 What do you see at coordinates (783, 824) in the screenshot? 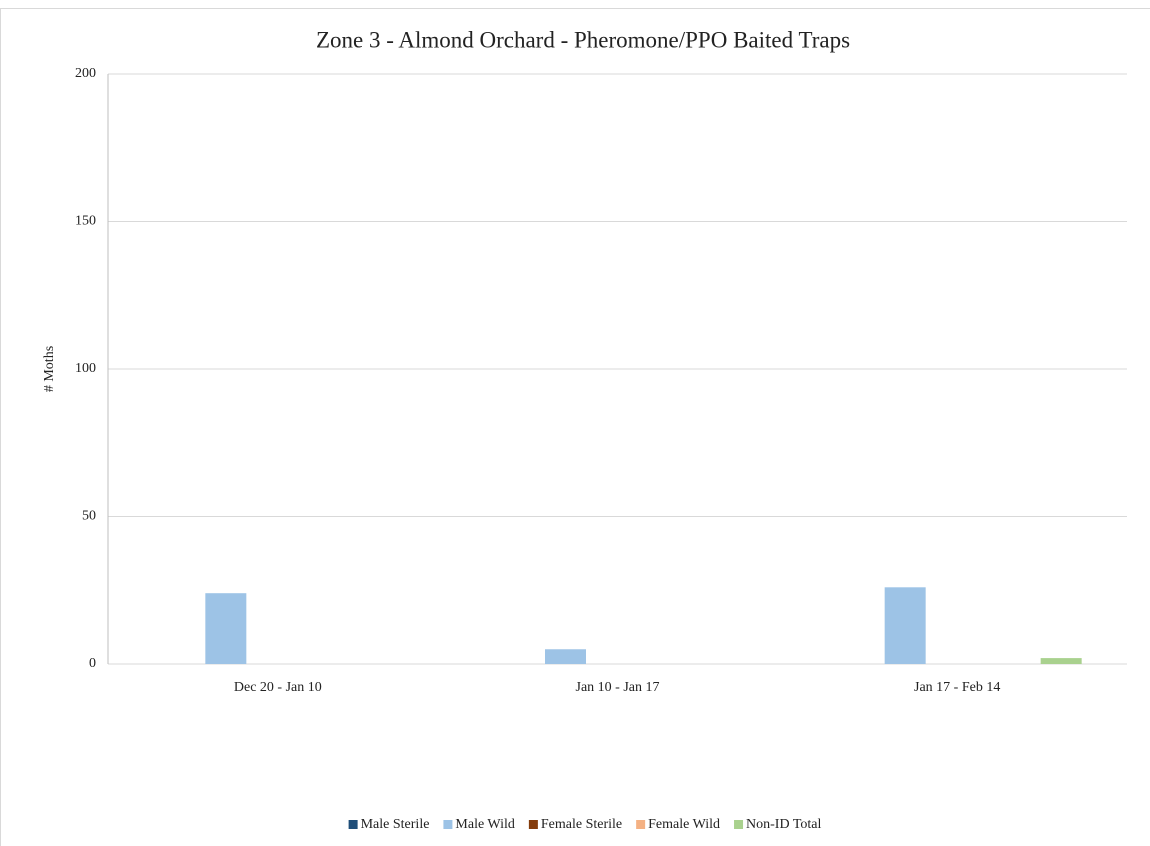
I see `legend-label: Non-ID Total` at bounding box center [783, 824].